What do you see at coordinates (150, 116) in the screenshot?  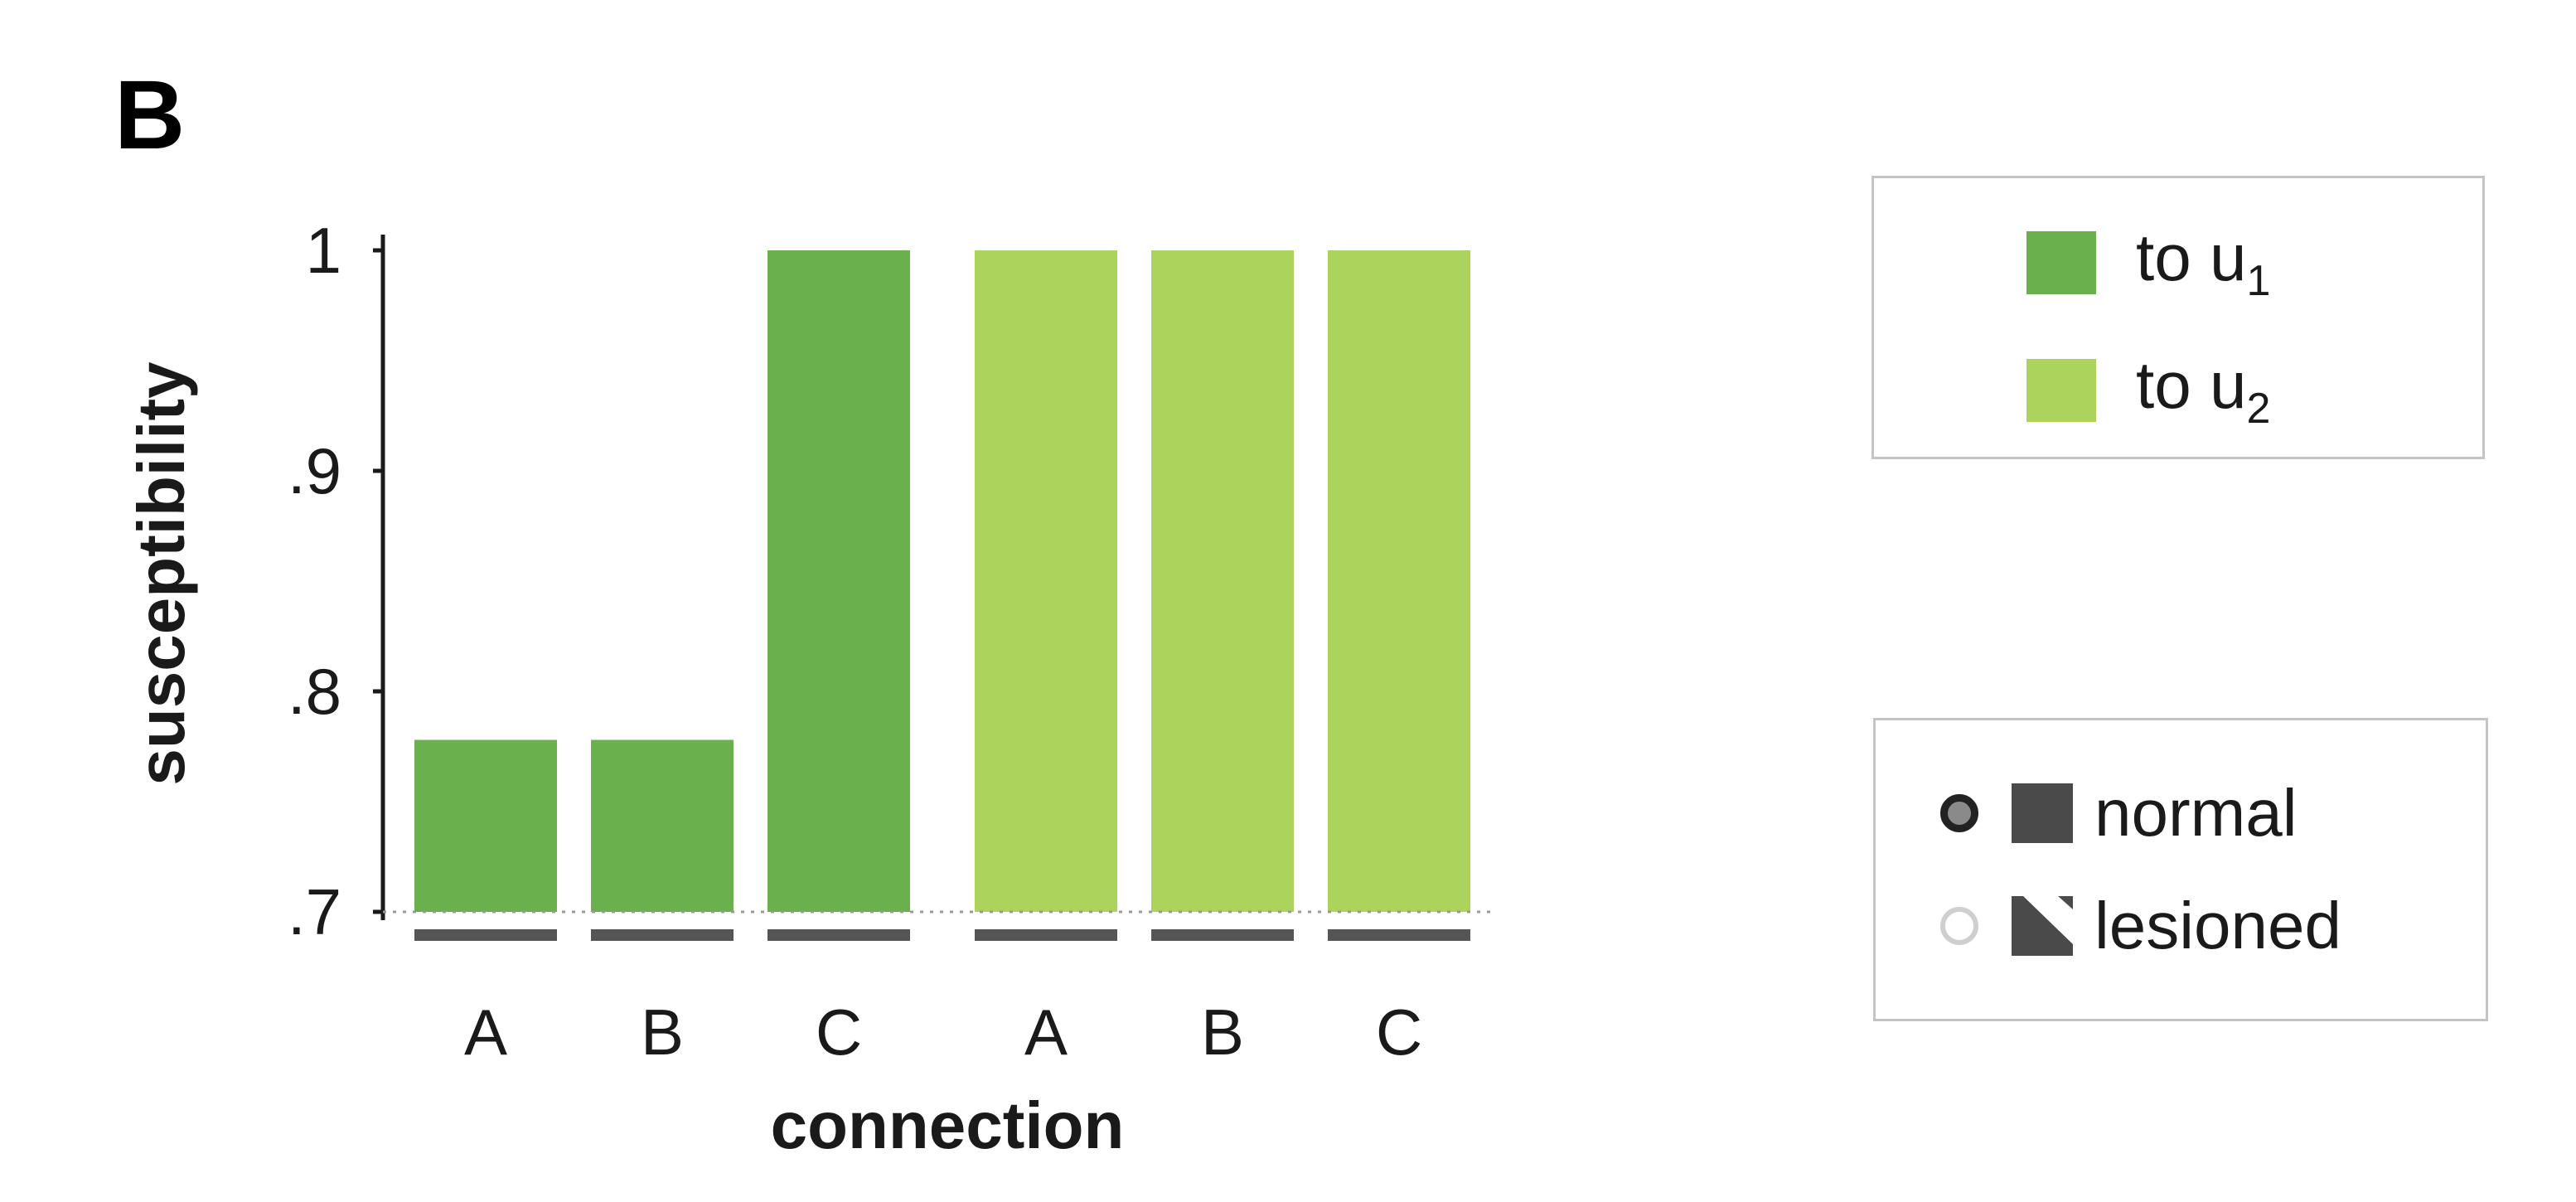 I see `panel-label: B` at bounding box center [150, 116].